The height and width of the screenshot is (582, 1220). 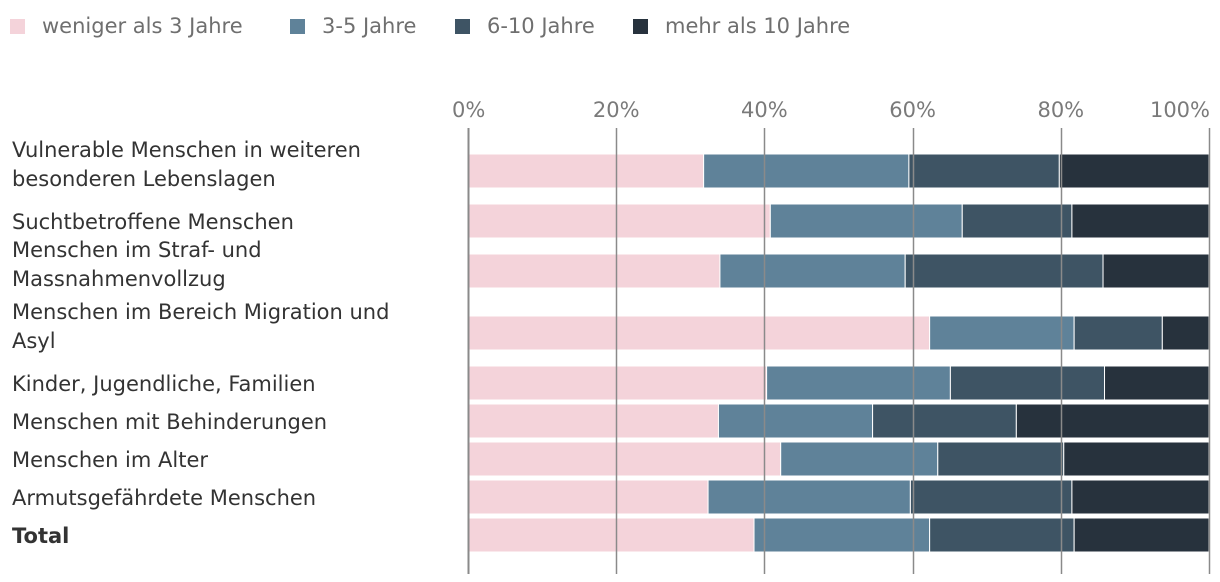 I want to click on tick-label-20: 20%, so click(x=616, y=110).